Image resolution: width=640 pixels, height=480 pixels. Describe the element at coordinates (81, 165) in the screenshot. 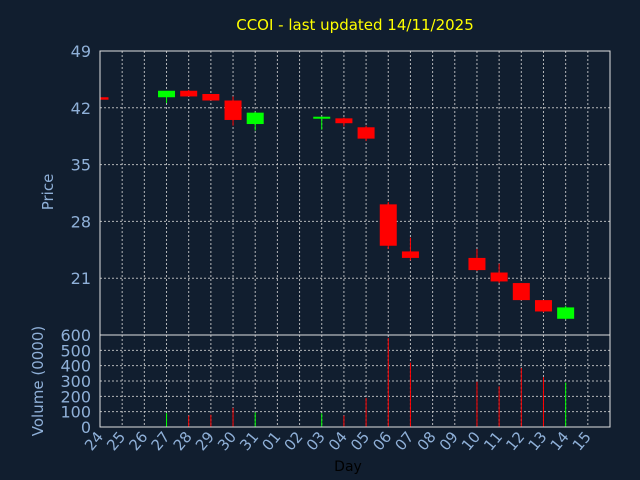

I see `price-tick-label: 35` at that location.